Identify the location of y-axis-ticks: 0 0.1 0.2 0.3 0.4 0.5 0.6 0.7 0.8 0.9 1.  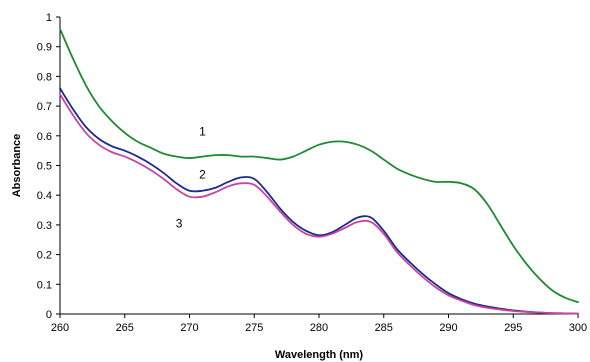
(48, 166).